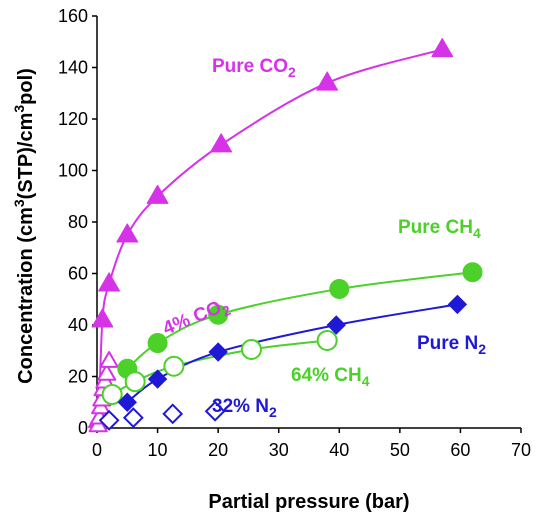  I want to click on pure-ch4-label: Pure CH4, so click(439, 229).